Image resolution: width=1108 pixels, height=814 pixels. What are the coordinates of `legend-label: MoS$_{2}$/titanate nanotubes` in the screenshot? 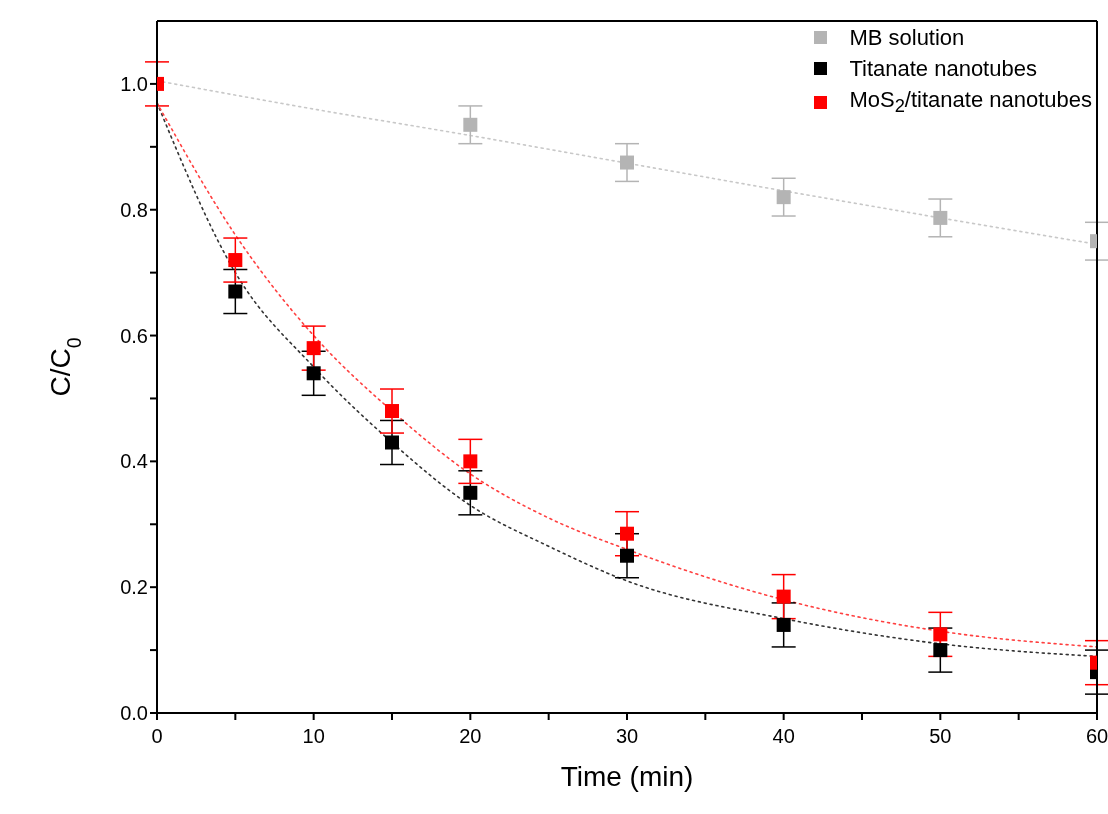 It's located at (970, 102).